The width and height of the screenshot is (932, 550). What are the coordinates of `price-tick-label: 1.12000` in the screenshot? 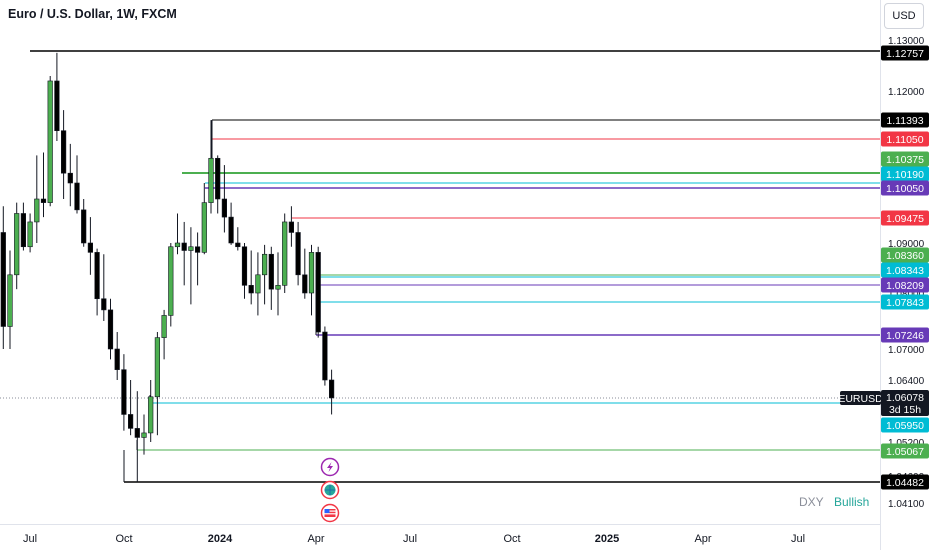 It's located at (906, 92).